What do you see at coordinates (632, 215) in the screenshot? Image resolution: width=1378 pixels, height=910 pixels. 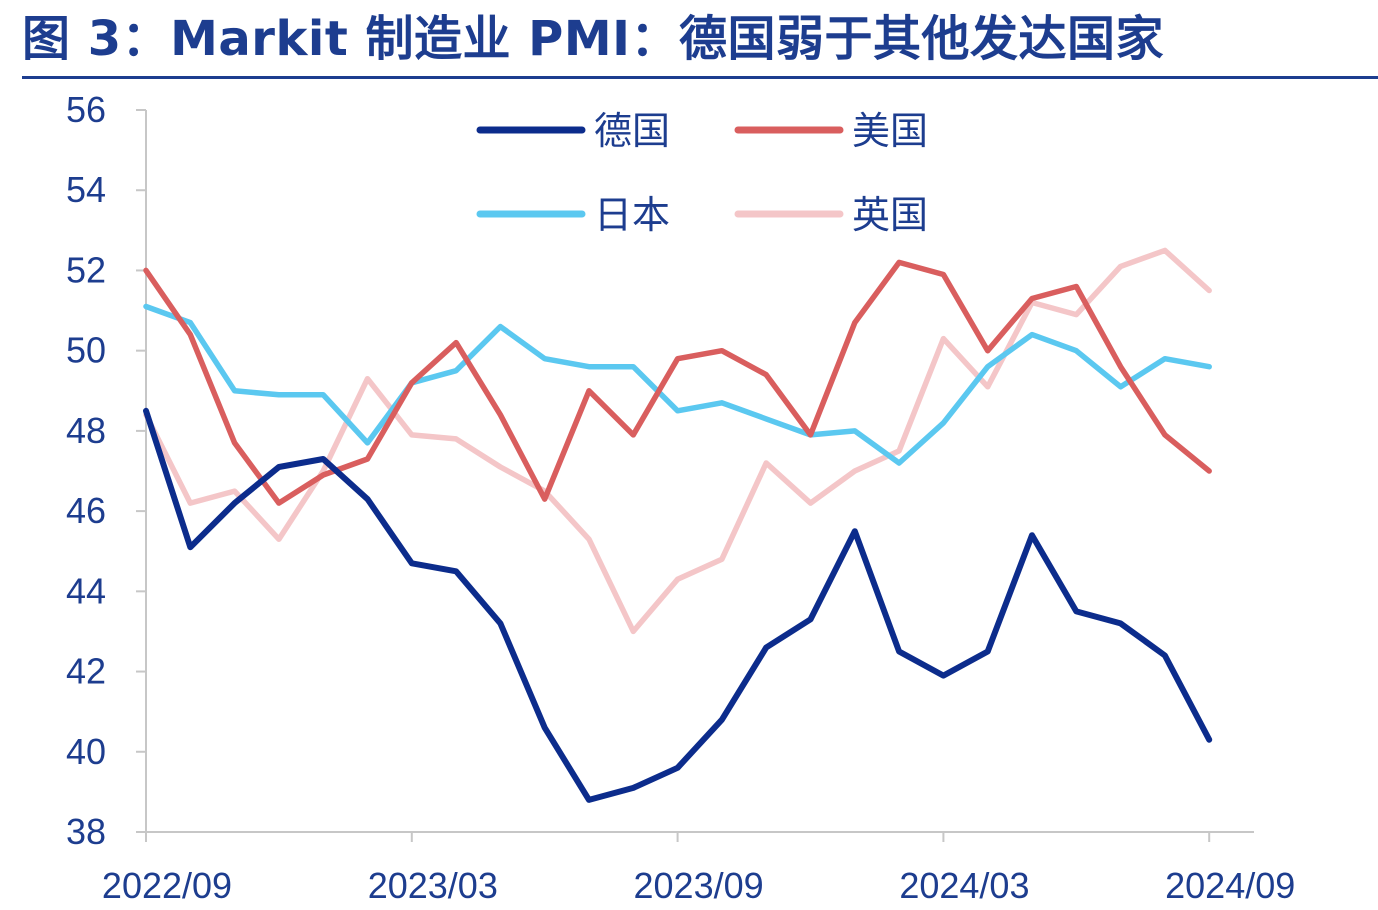 I see `legend-label-3: 日本` at bounding box center [632, 215].